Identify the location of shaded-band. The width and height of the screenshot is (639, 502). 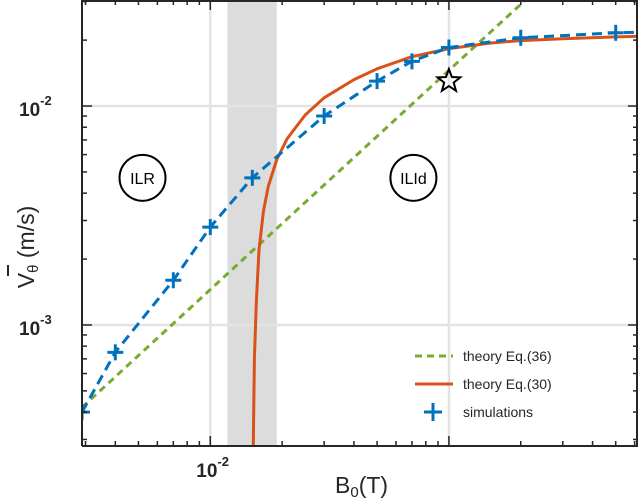
(252, 223).